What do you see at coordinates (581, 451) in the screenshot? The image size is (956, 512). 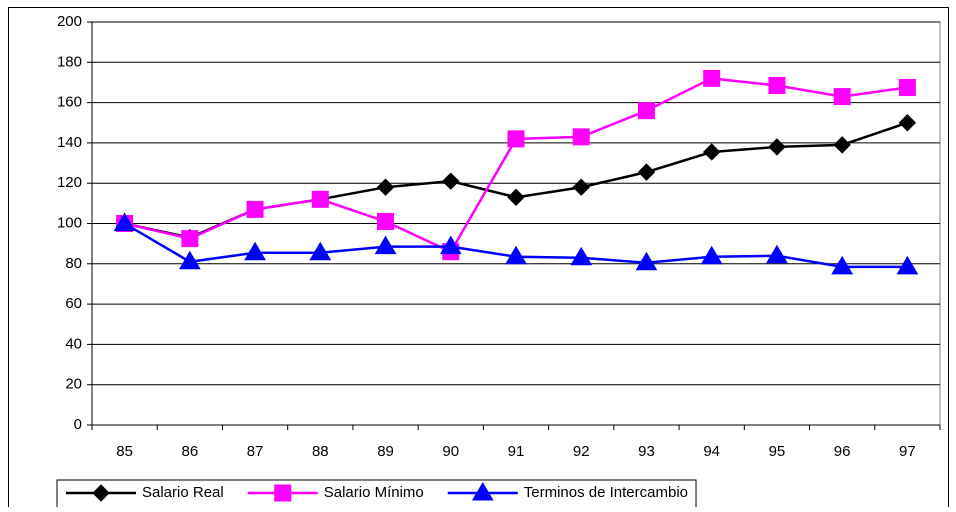 I see `x-tick-label: 92` at bounding box center [581, 451].